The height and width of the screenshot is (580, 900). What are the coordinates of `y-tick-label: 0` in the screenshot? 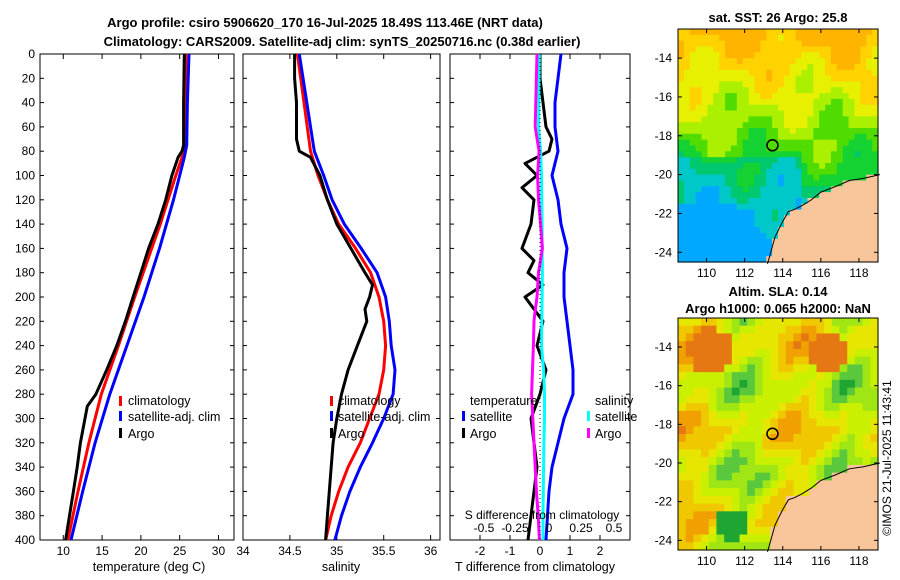 It's located at (31, 54).